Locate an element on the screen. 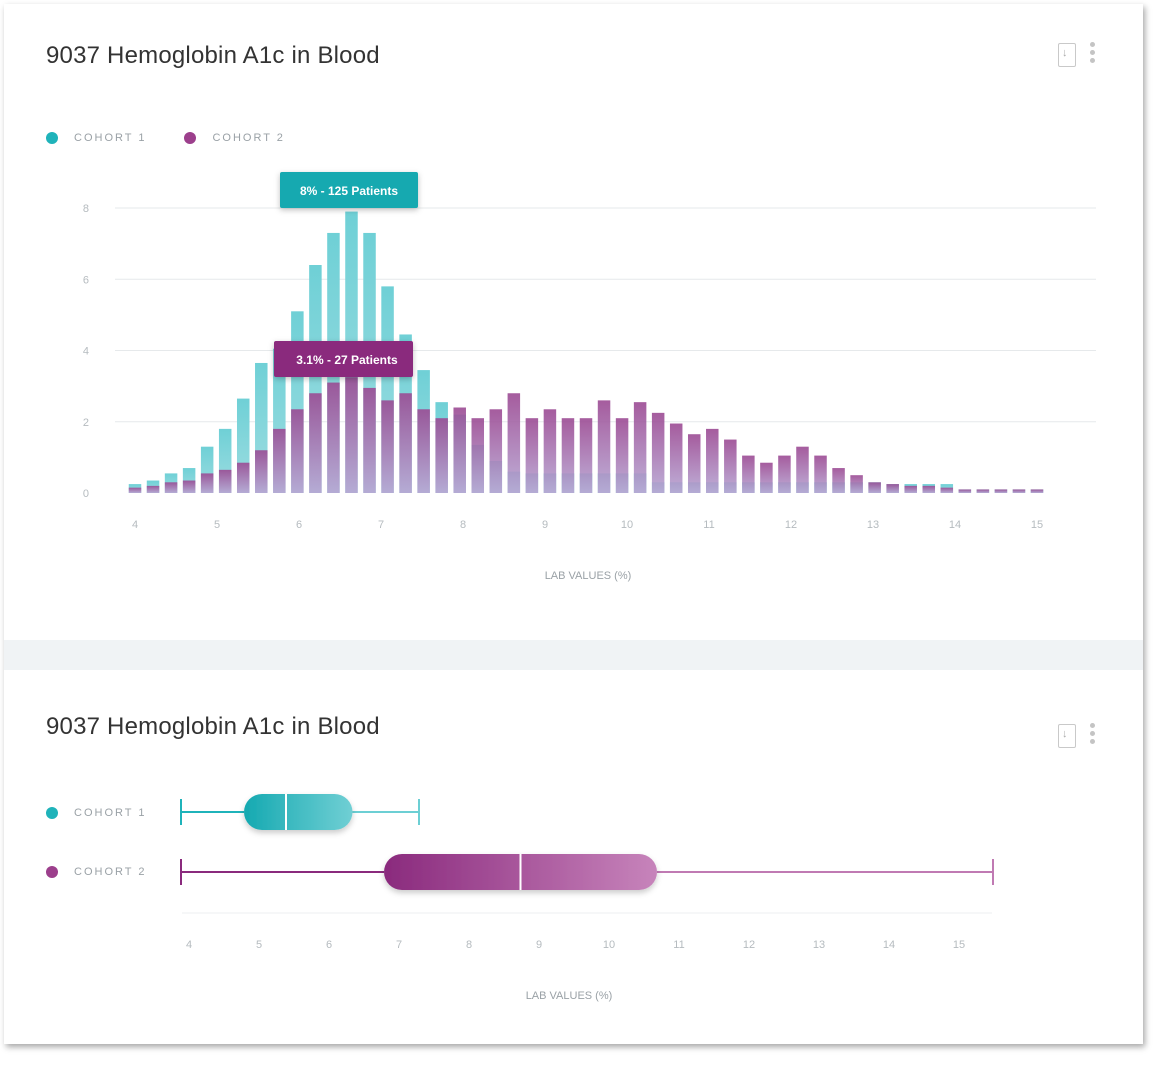 Image resolution: width=1170 pixels, height=1073 pixels. boxplot-chart: 4 5 6 7 8 9 10 11 12 13 14 15 LAB VALUES (%) is located at coordinates (587, 898).